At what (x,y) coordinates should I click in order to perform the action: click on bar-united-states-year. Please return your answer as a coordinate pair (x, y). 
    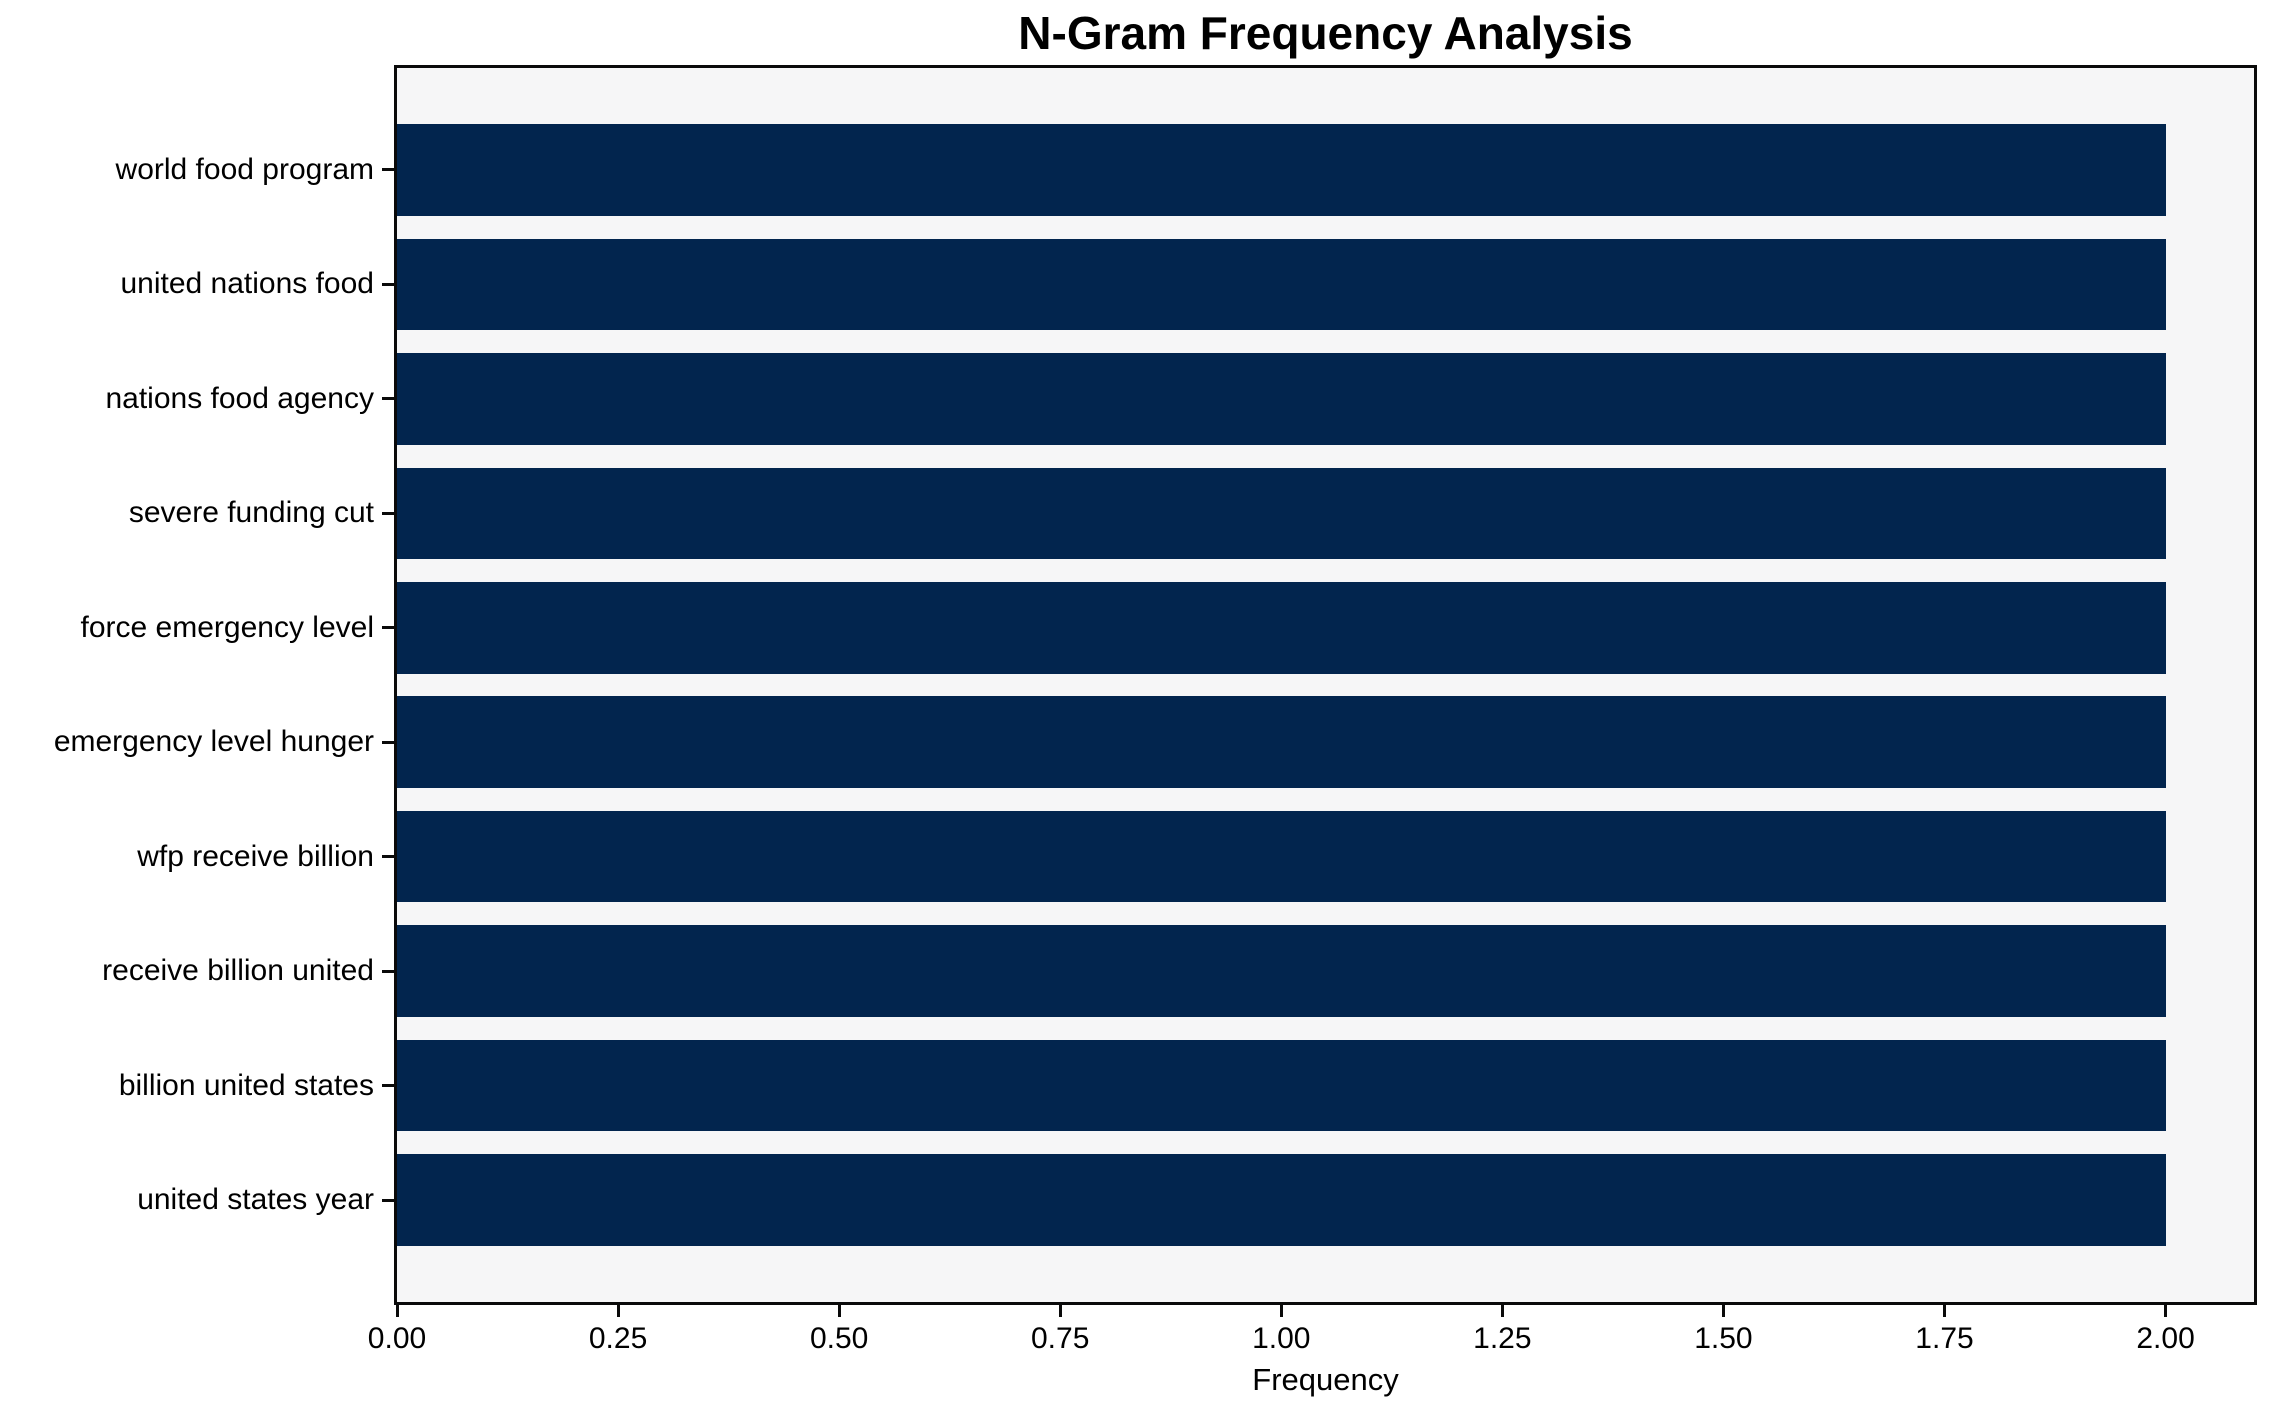
    Looking at the image, I should click on (1281, 1200).